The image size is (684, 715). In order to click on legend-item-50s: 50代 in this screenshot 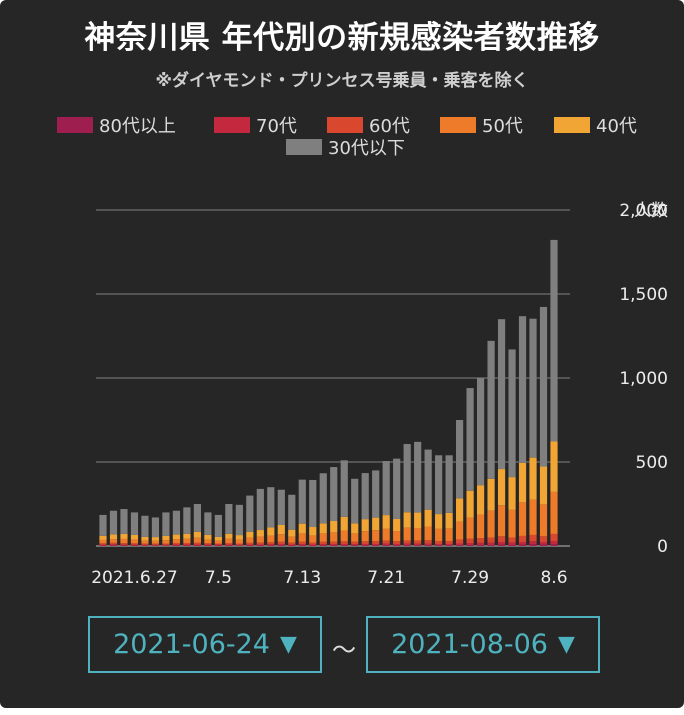, I will do `click(481, 125)`.